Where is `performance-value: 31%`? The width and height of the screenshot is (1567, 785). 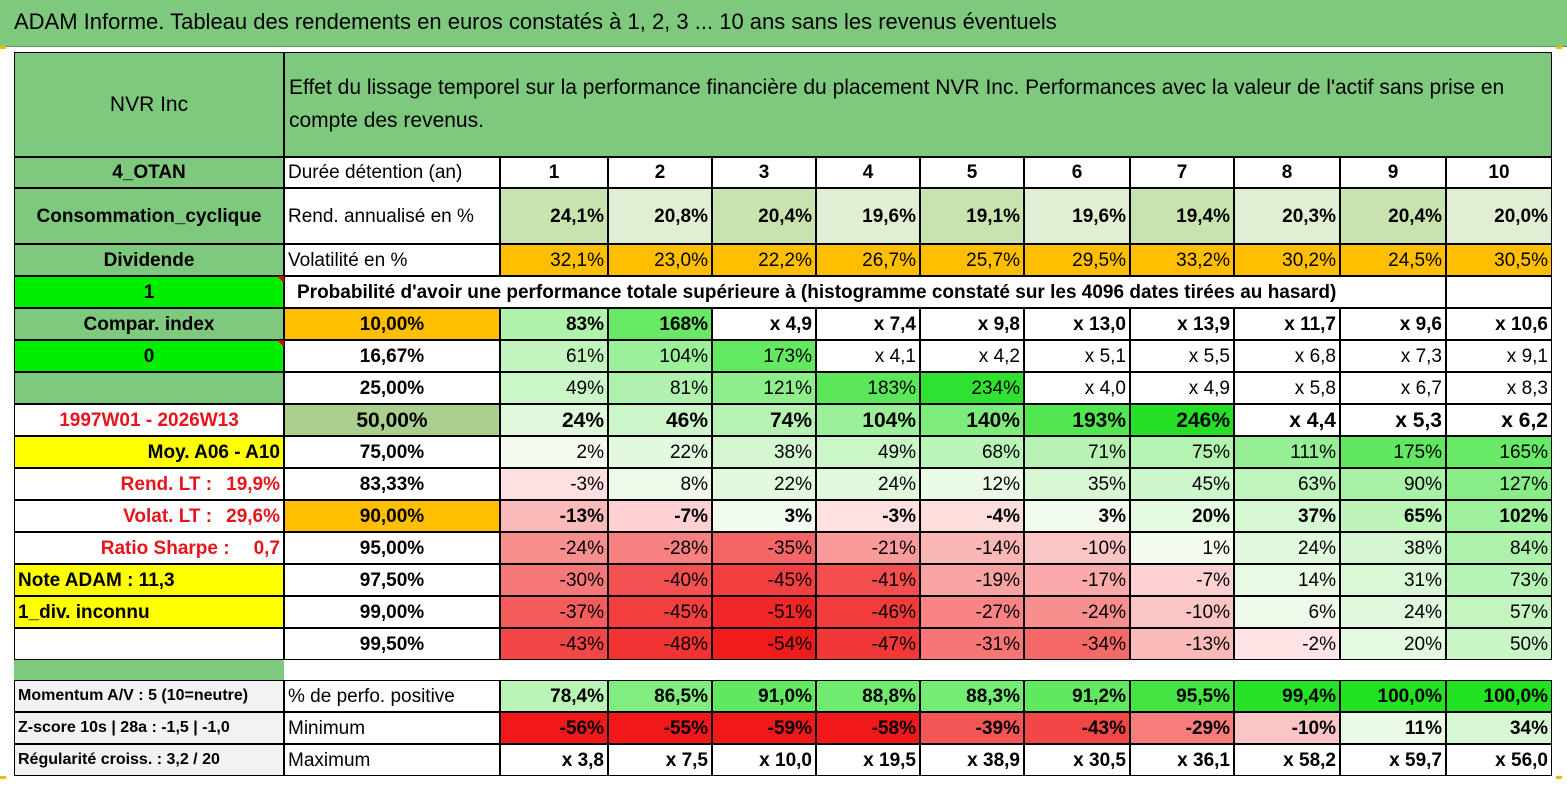
performance-value: 31% is located at coordinates (1393, 580).